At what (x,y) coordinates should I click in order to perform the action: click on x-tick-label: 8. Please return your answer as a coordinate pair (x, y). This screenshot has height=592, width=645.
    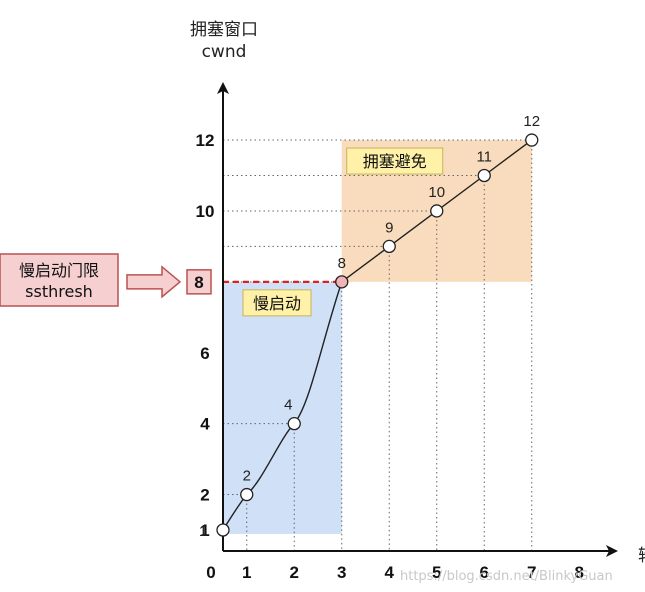
    Looking at the image, I should click on (579, 572).